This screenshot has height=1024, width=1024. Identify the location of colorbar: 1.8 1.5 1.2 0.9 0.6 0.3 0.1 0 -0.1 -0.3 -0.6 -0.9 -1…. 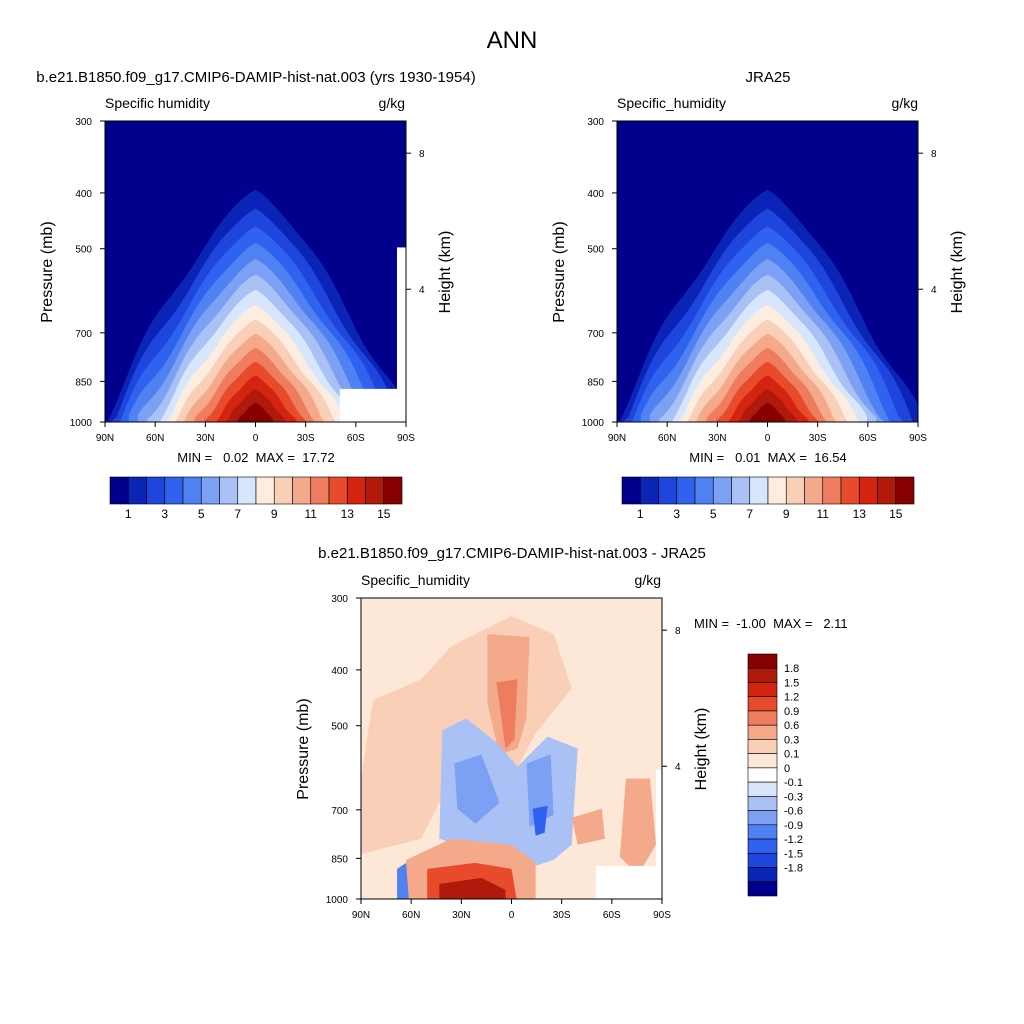
(775, 775).